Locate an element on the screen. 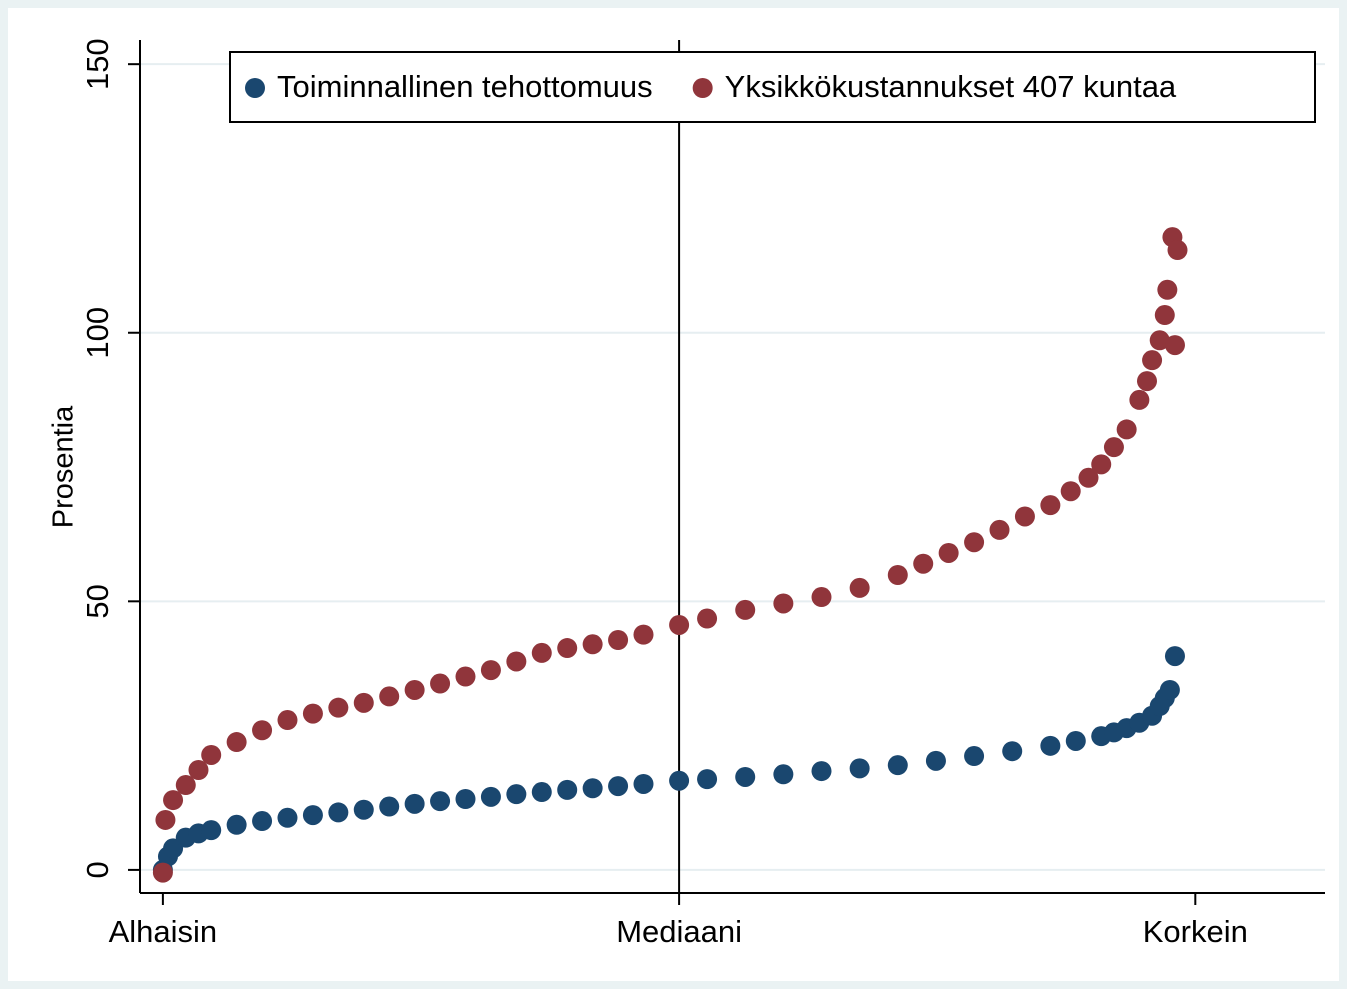 The width and height of the screenshot is (1347, 989). x-tick-label: Korkein is located at coordinates (1195, 931).